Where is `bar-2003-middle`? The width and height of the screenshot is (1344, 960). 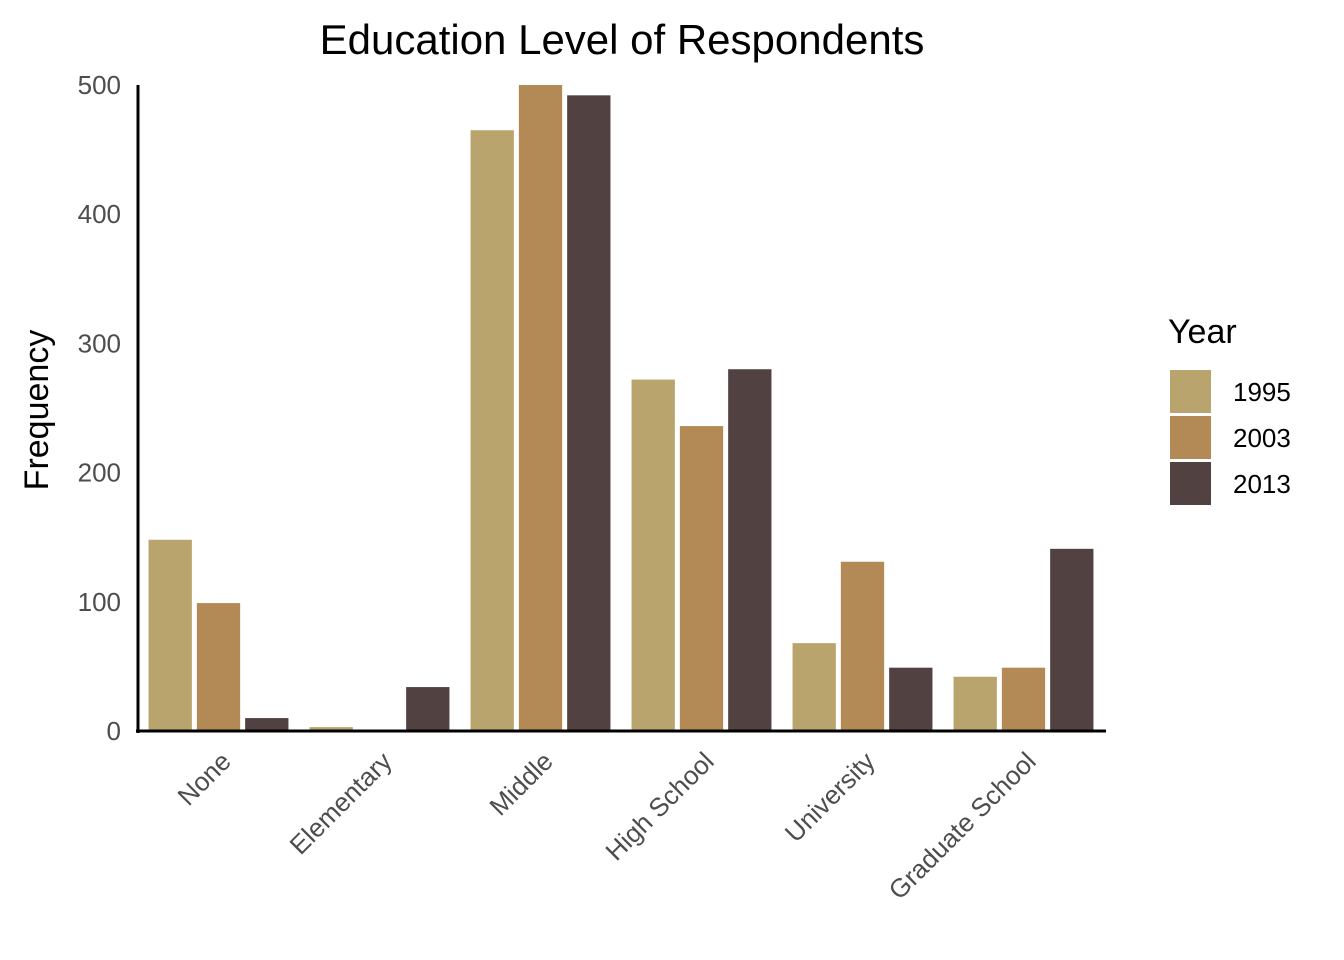 bar-2003-middle is located at coordinates (540, 408).